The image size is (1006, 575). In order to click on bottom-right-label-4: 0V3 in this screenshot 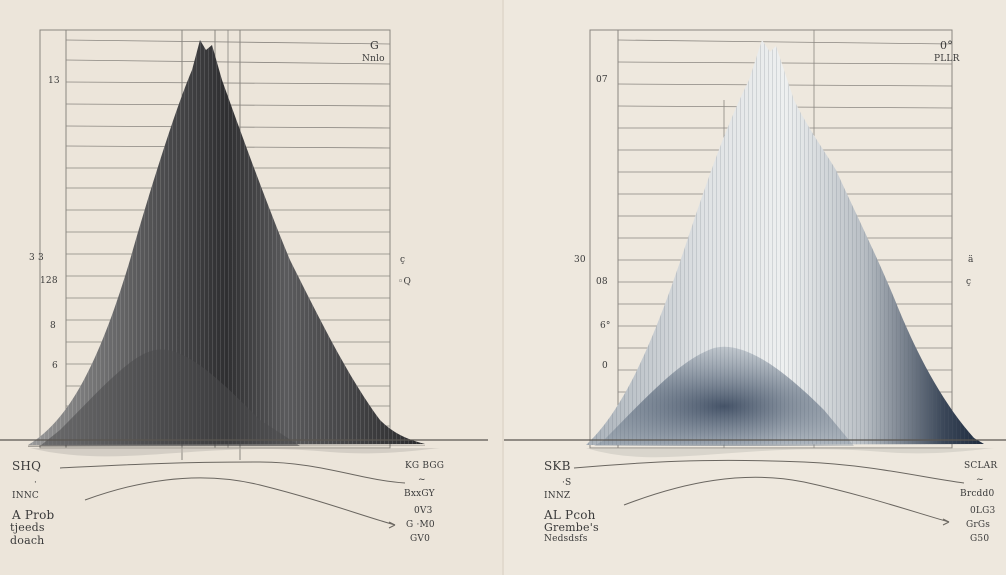, I will do `click(423, 511)`.